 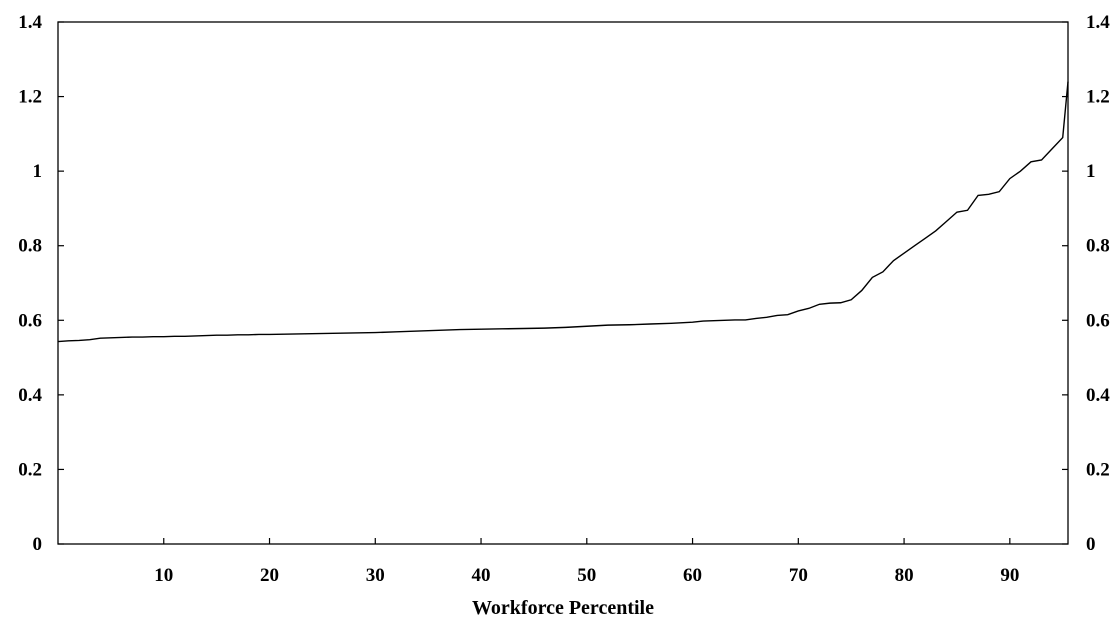 I want to click on x-tick-label: 80, so click(x=904, y=575).